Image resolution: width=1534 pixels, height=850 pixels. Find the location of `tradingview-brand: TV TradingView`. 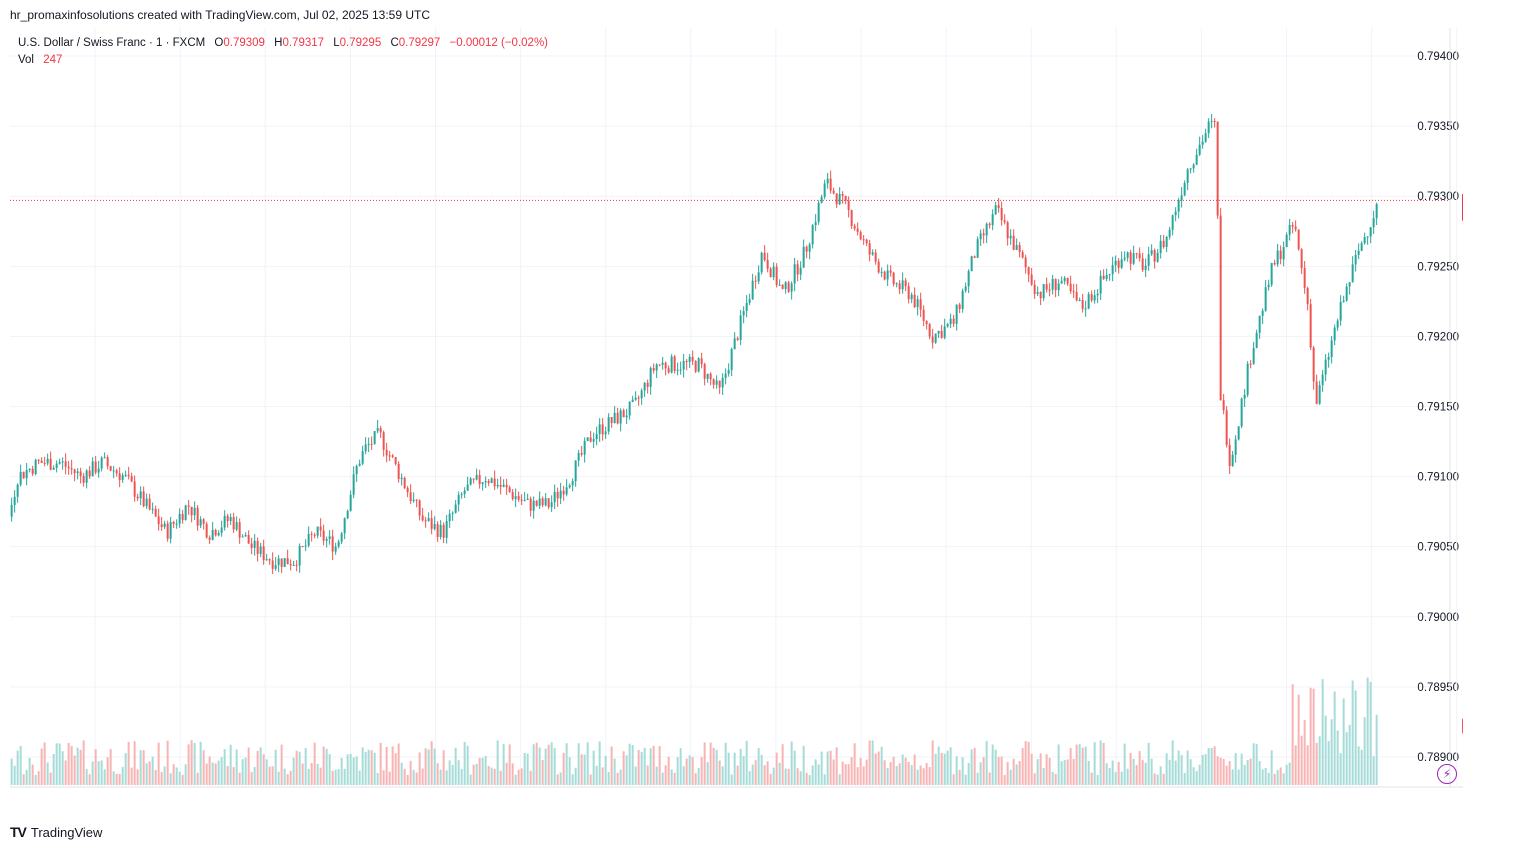

tradingview-brand: TV TradingView is located at coordinates (56, 832).